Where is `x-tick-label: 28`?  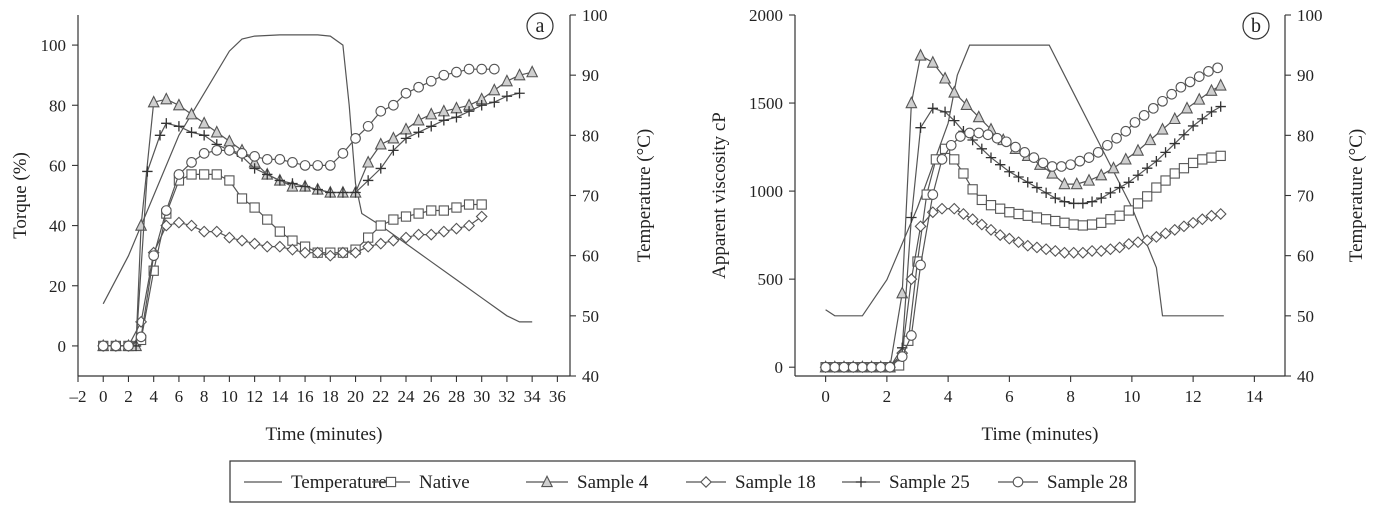
x-tick-label: 28 is located at coordinates (456, 396).